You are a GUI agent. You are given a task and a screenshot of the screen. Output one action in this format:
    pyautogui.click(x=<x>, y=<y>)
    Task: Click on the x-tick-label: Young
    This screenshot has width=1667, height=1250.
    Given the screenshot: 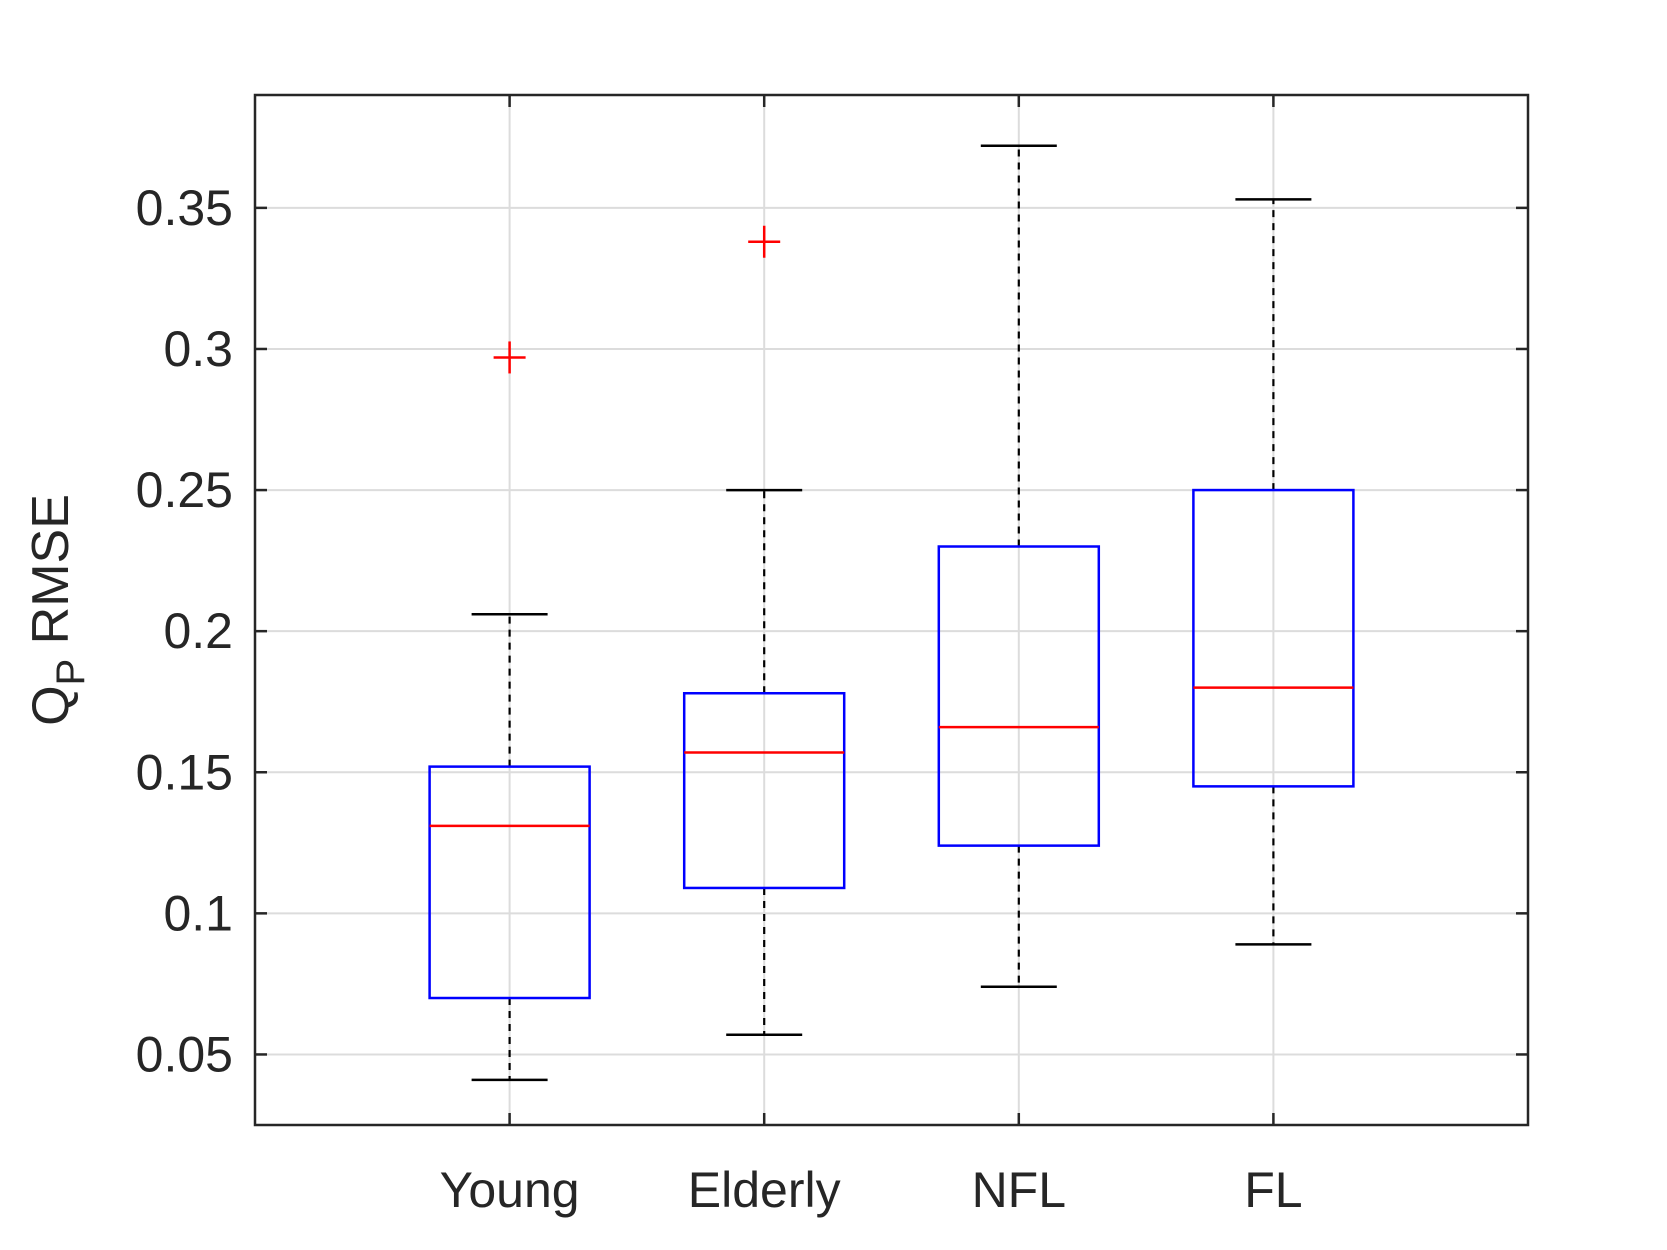 What is the action you would take?
    pyautogui.click(x=510, y=1190)
    